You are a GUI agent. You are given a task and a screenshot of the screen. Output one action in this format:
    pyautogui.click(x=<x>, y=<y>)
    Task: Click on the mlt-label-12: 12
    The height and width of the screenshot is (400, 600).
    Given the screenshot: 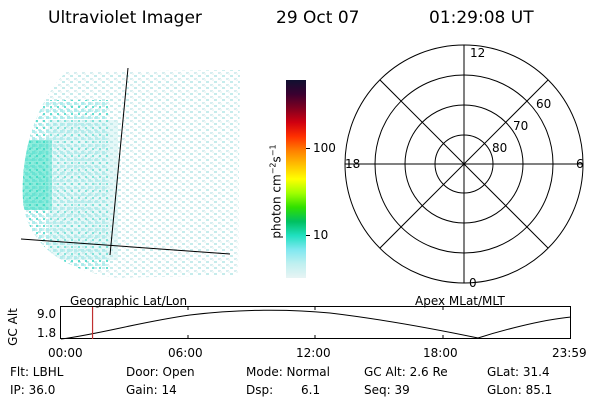 What is the action you would take?
    pyautogui.click(x=478, y=53)
    